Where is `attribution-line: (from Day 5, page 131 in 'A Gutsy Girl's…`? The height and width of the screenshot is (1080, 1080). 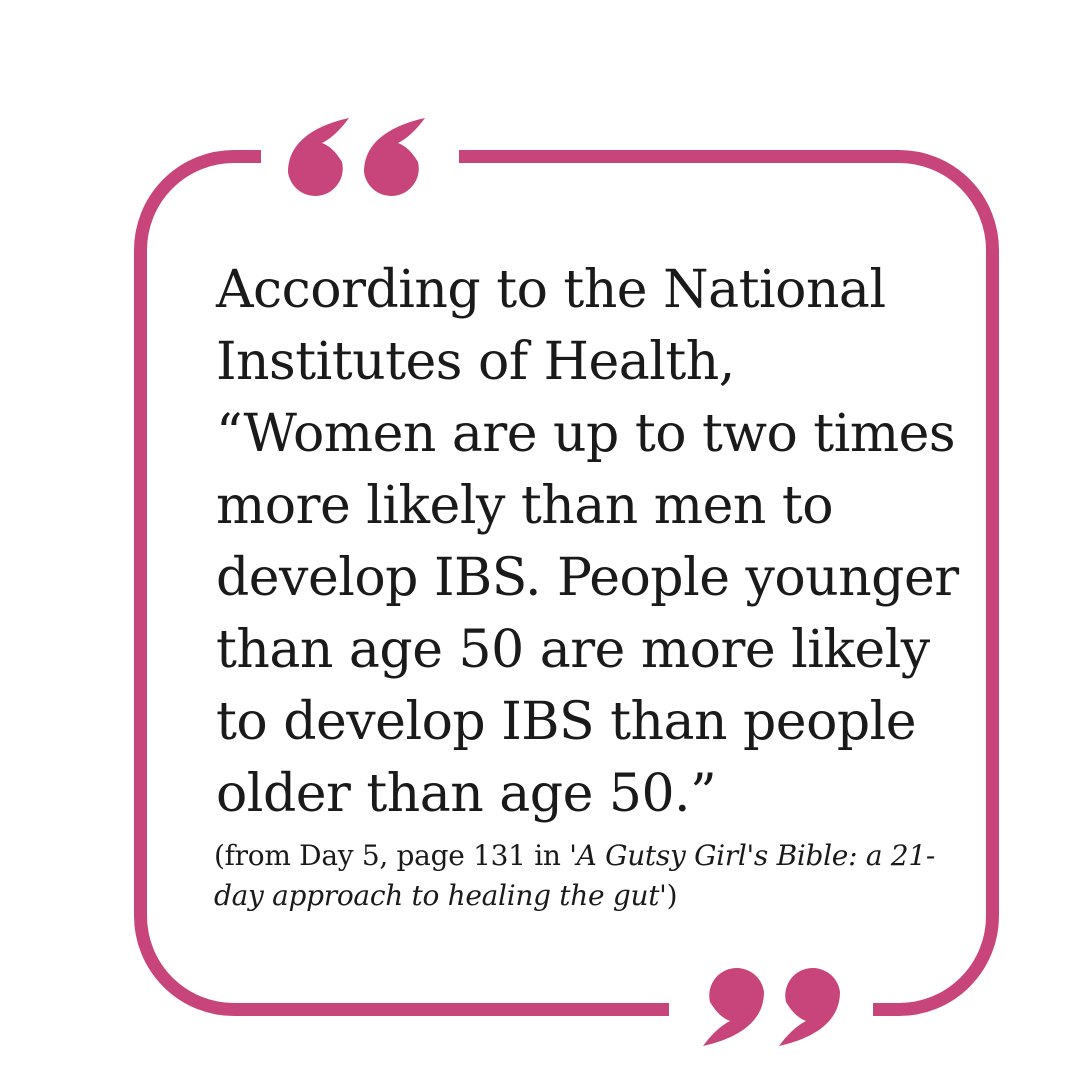
attribution-line: (from Day 5, page 131 in 'A Gutsy Girl's… is located at coordinates (574, 856).